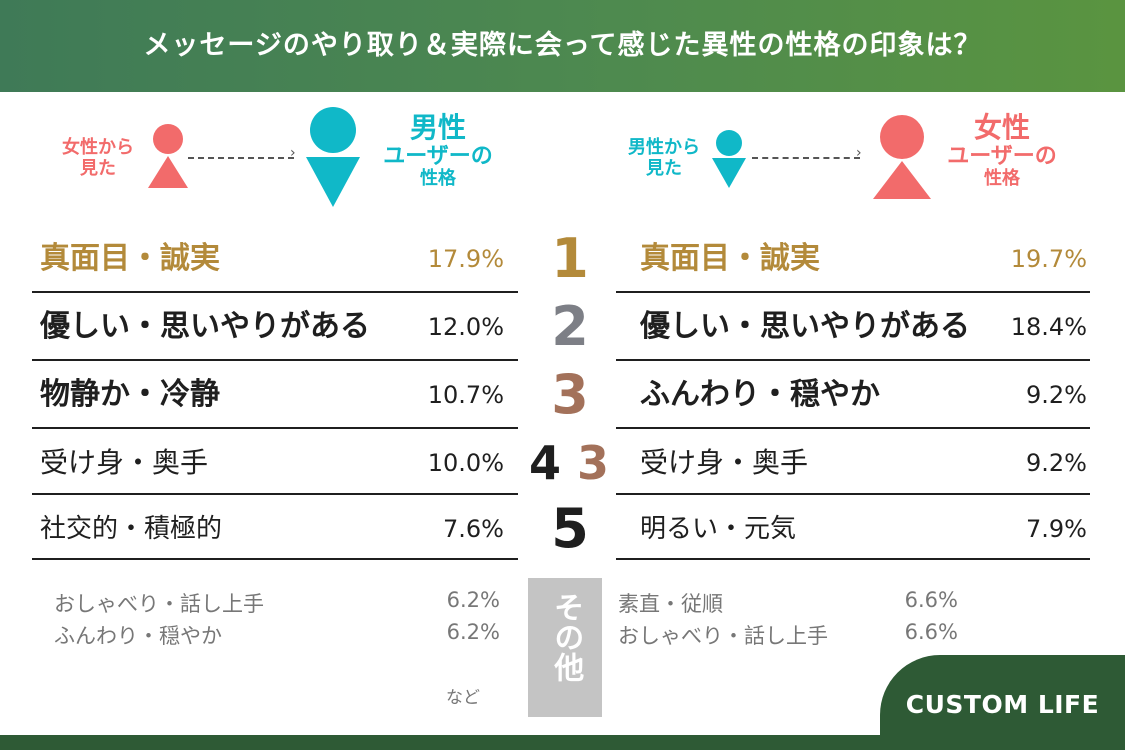  I want to click on right-target-caption-line3: 性格, so click(1002, 179).